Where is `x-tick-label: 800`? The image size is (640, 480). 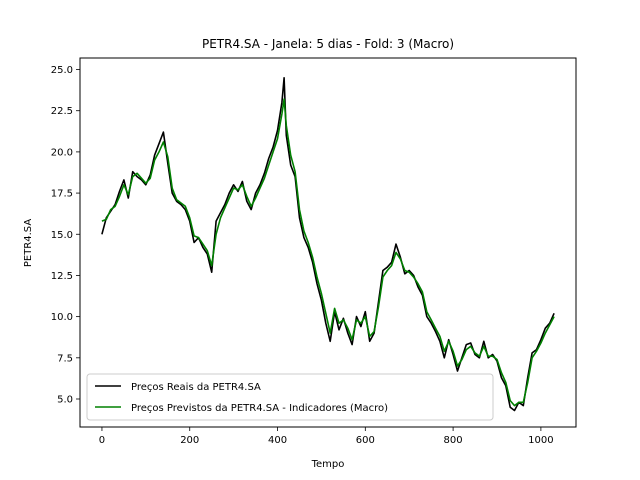 x-tick-label: 800 is located at coordinates (453, 440).